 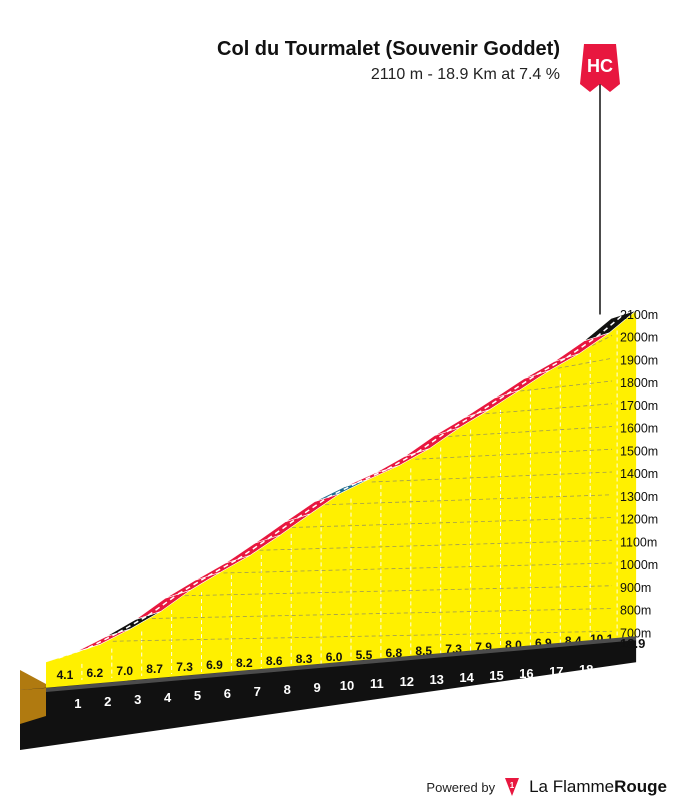 I want to click on km-label: 13, so click(x=436, y=679).